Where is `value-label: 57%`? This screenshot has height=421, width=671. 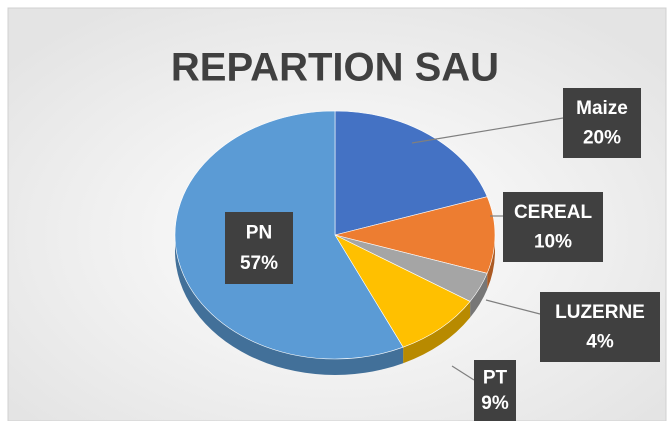
value-label: 57% is located at coordinates (259, 263).